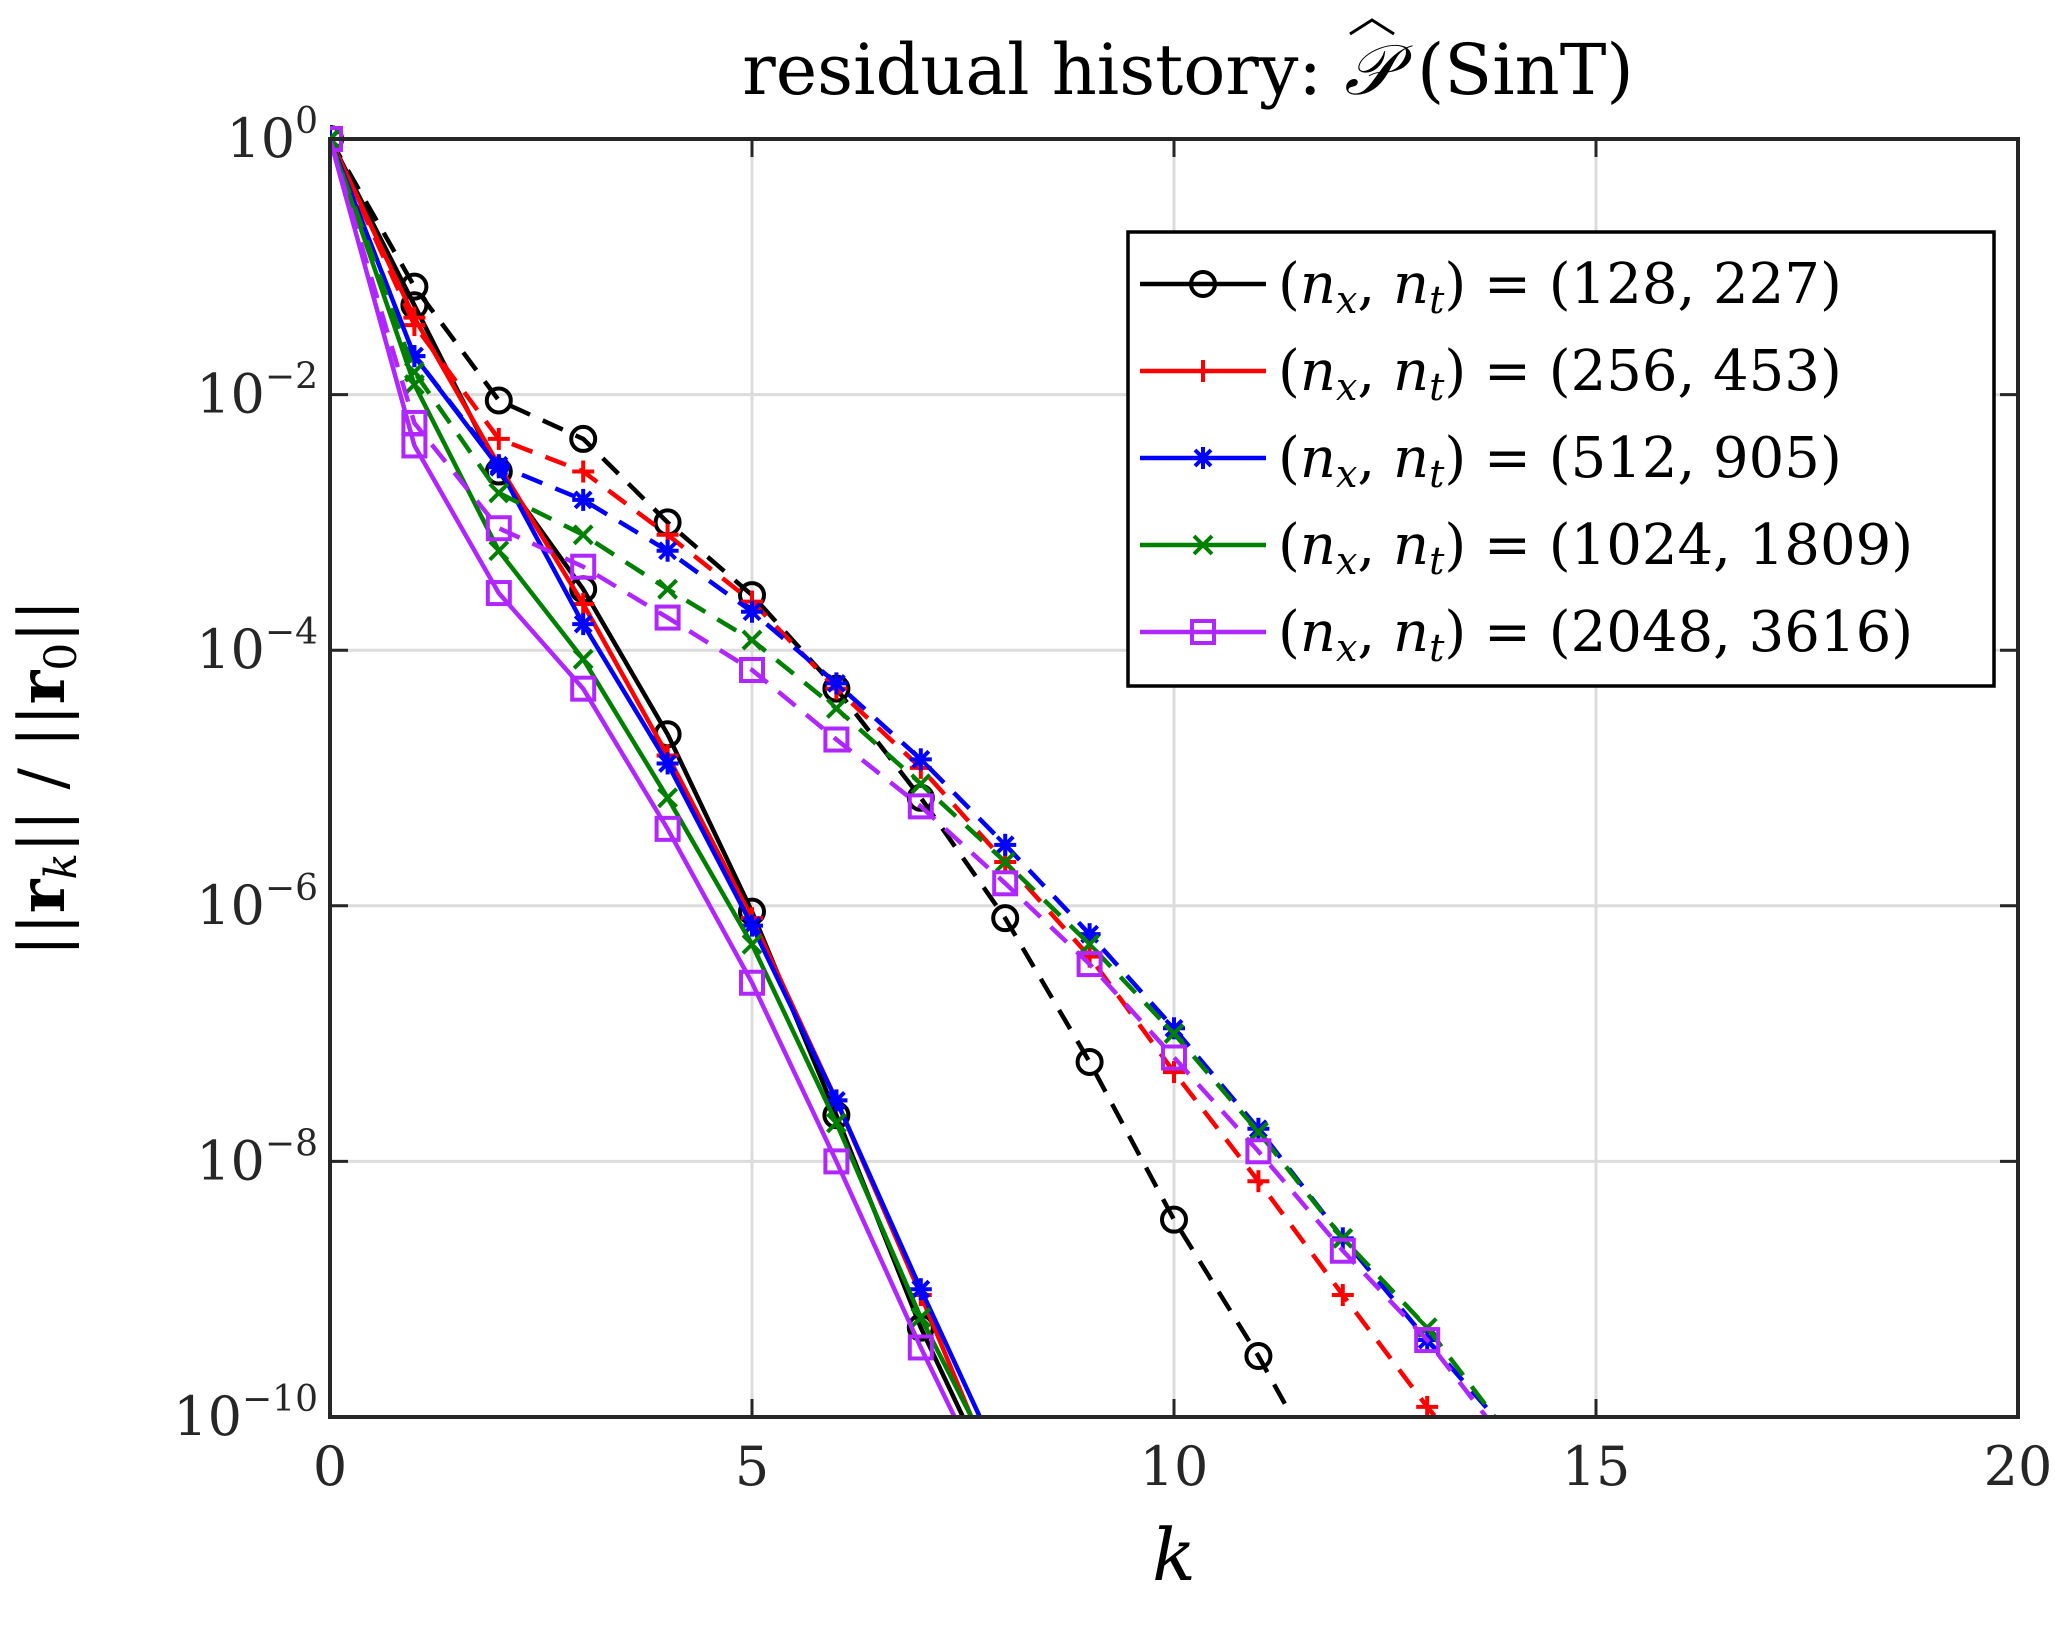 The height and width of the screenshot is (1628, 2055). What do you see at coordinates (257, 902) in the screenshot?
I see `y-tick-label: 10⁻⁶` at bounding box center [257, 902].